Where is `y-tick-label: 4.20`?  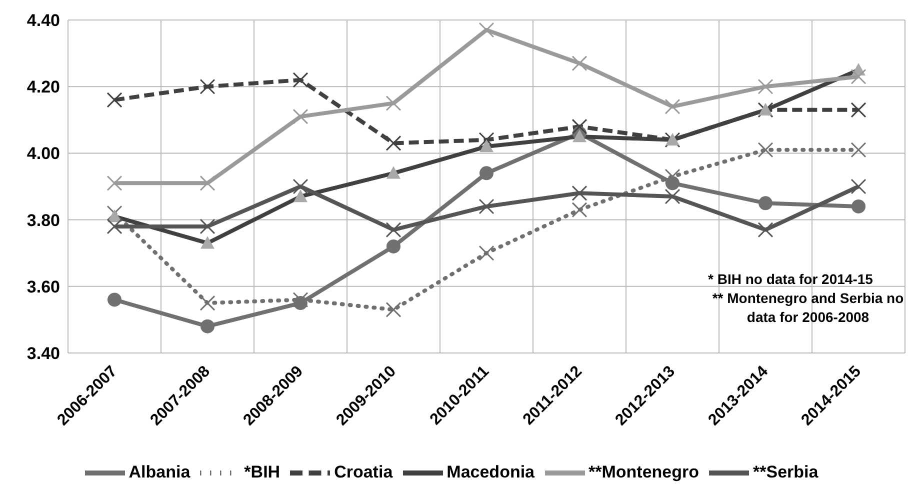
y-tick-label: 4.20 is located at coordinates (43, 87).